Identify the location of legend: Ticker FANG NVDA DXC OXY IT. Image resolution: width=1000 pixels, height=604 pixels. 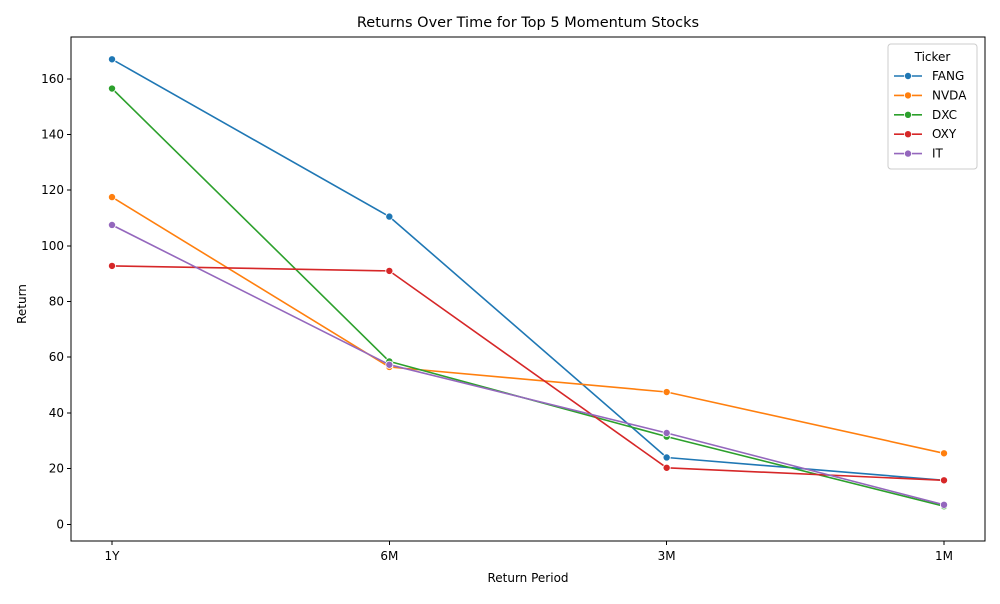
(932, 106).